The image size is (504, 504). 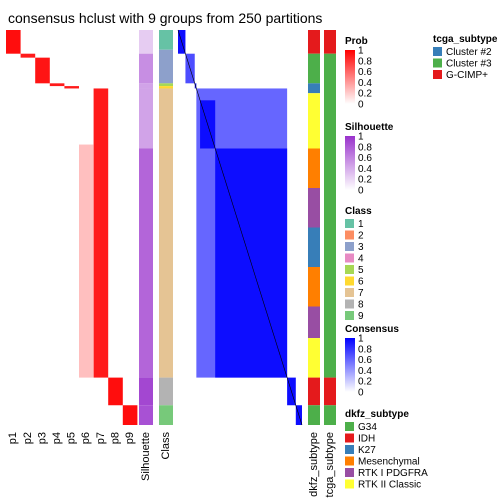 What do you see at coordinates (393, 473) in the screenshot?
I see `legend-dkfz-label-4: RTK I PDGFRA` at bounding box center [393, 473].